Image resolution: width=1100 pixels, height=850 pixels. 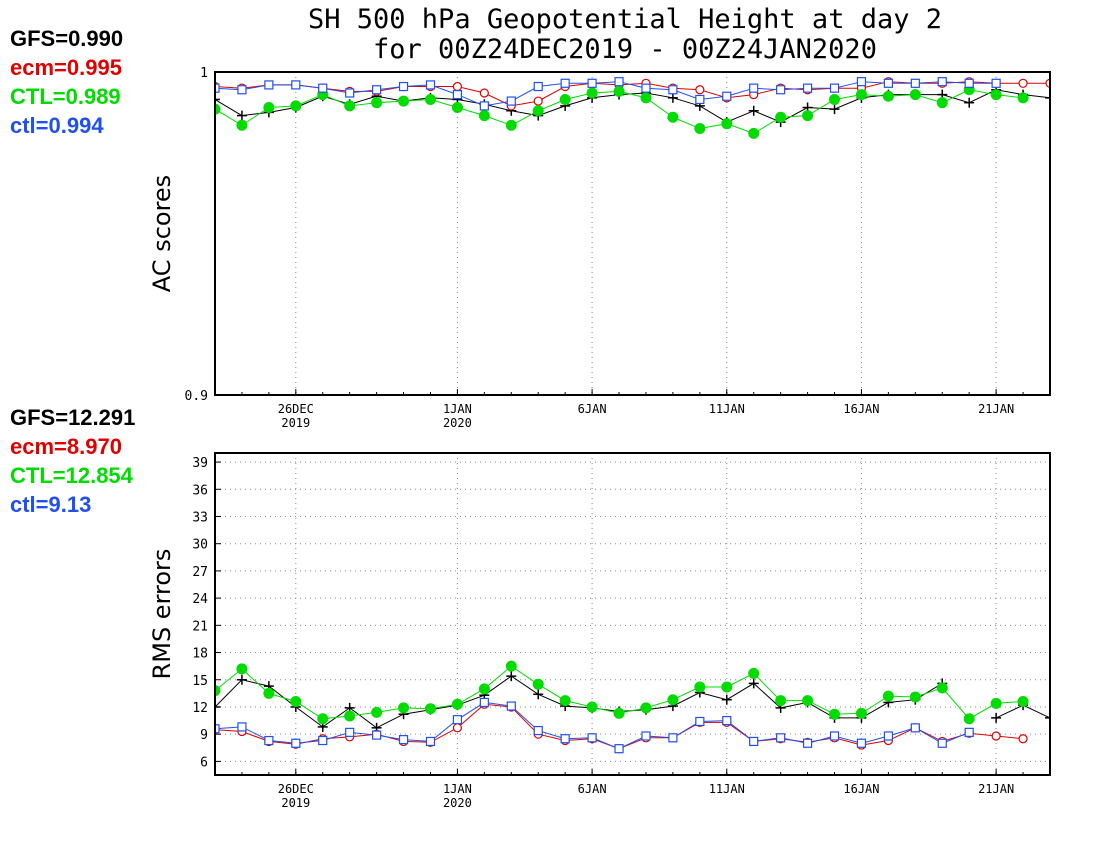 What do you see at coordinates (200, 654) in the screenshot?
I see `rms-y-tick-label: 18` at bounding box center [200, 654].